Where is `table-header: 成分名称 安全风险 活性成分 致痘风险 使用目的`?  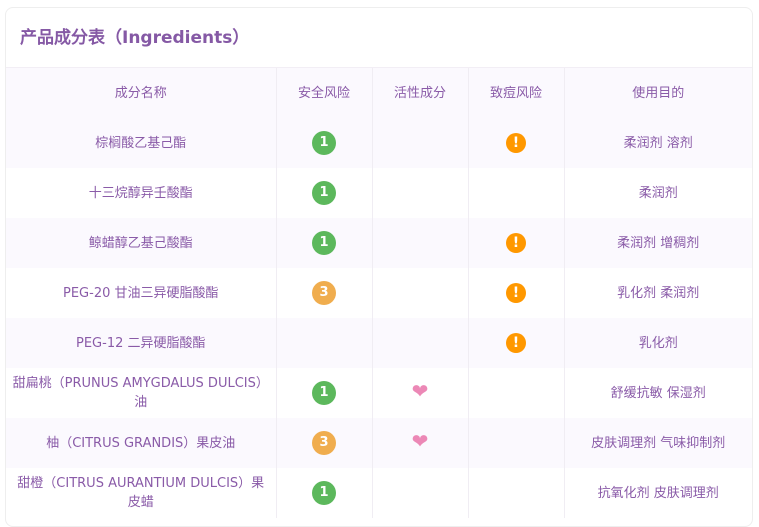
table-header: 成分名称 安全风险 活性成分 致痘风险 使用目的 is located at coordinates (379, 93).